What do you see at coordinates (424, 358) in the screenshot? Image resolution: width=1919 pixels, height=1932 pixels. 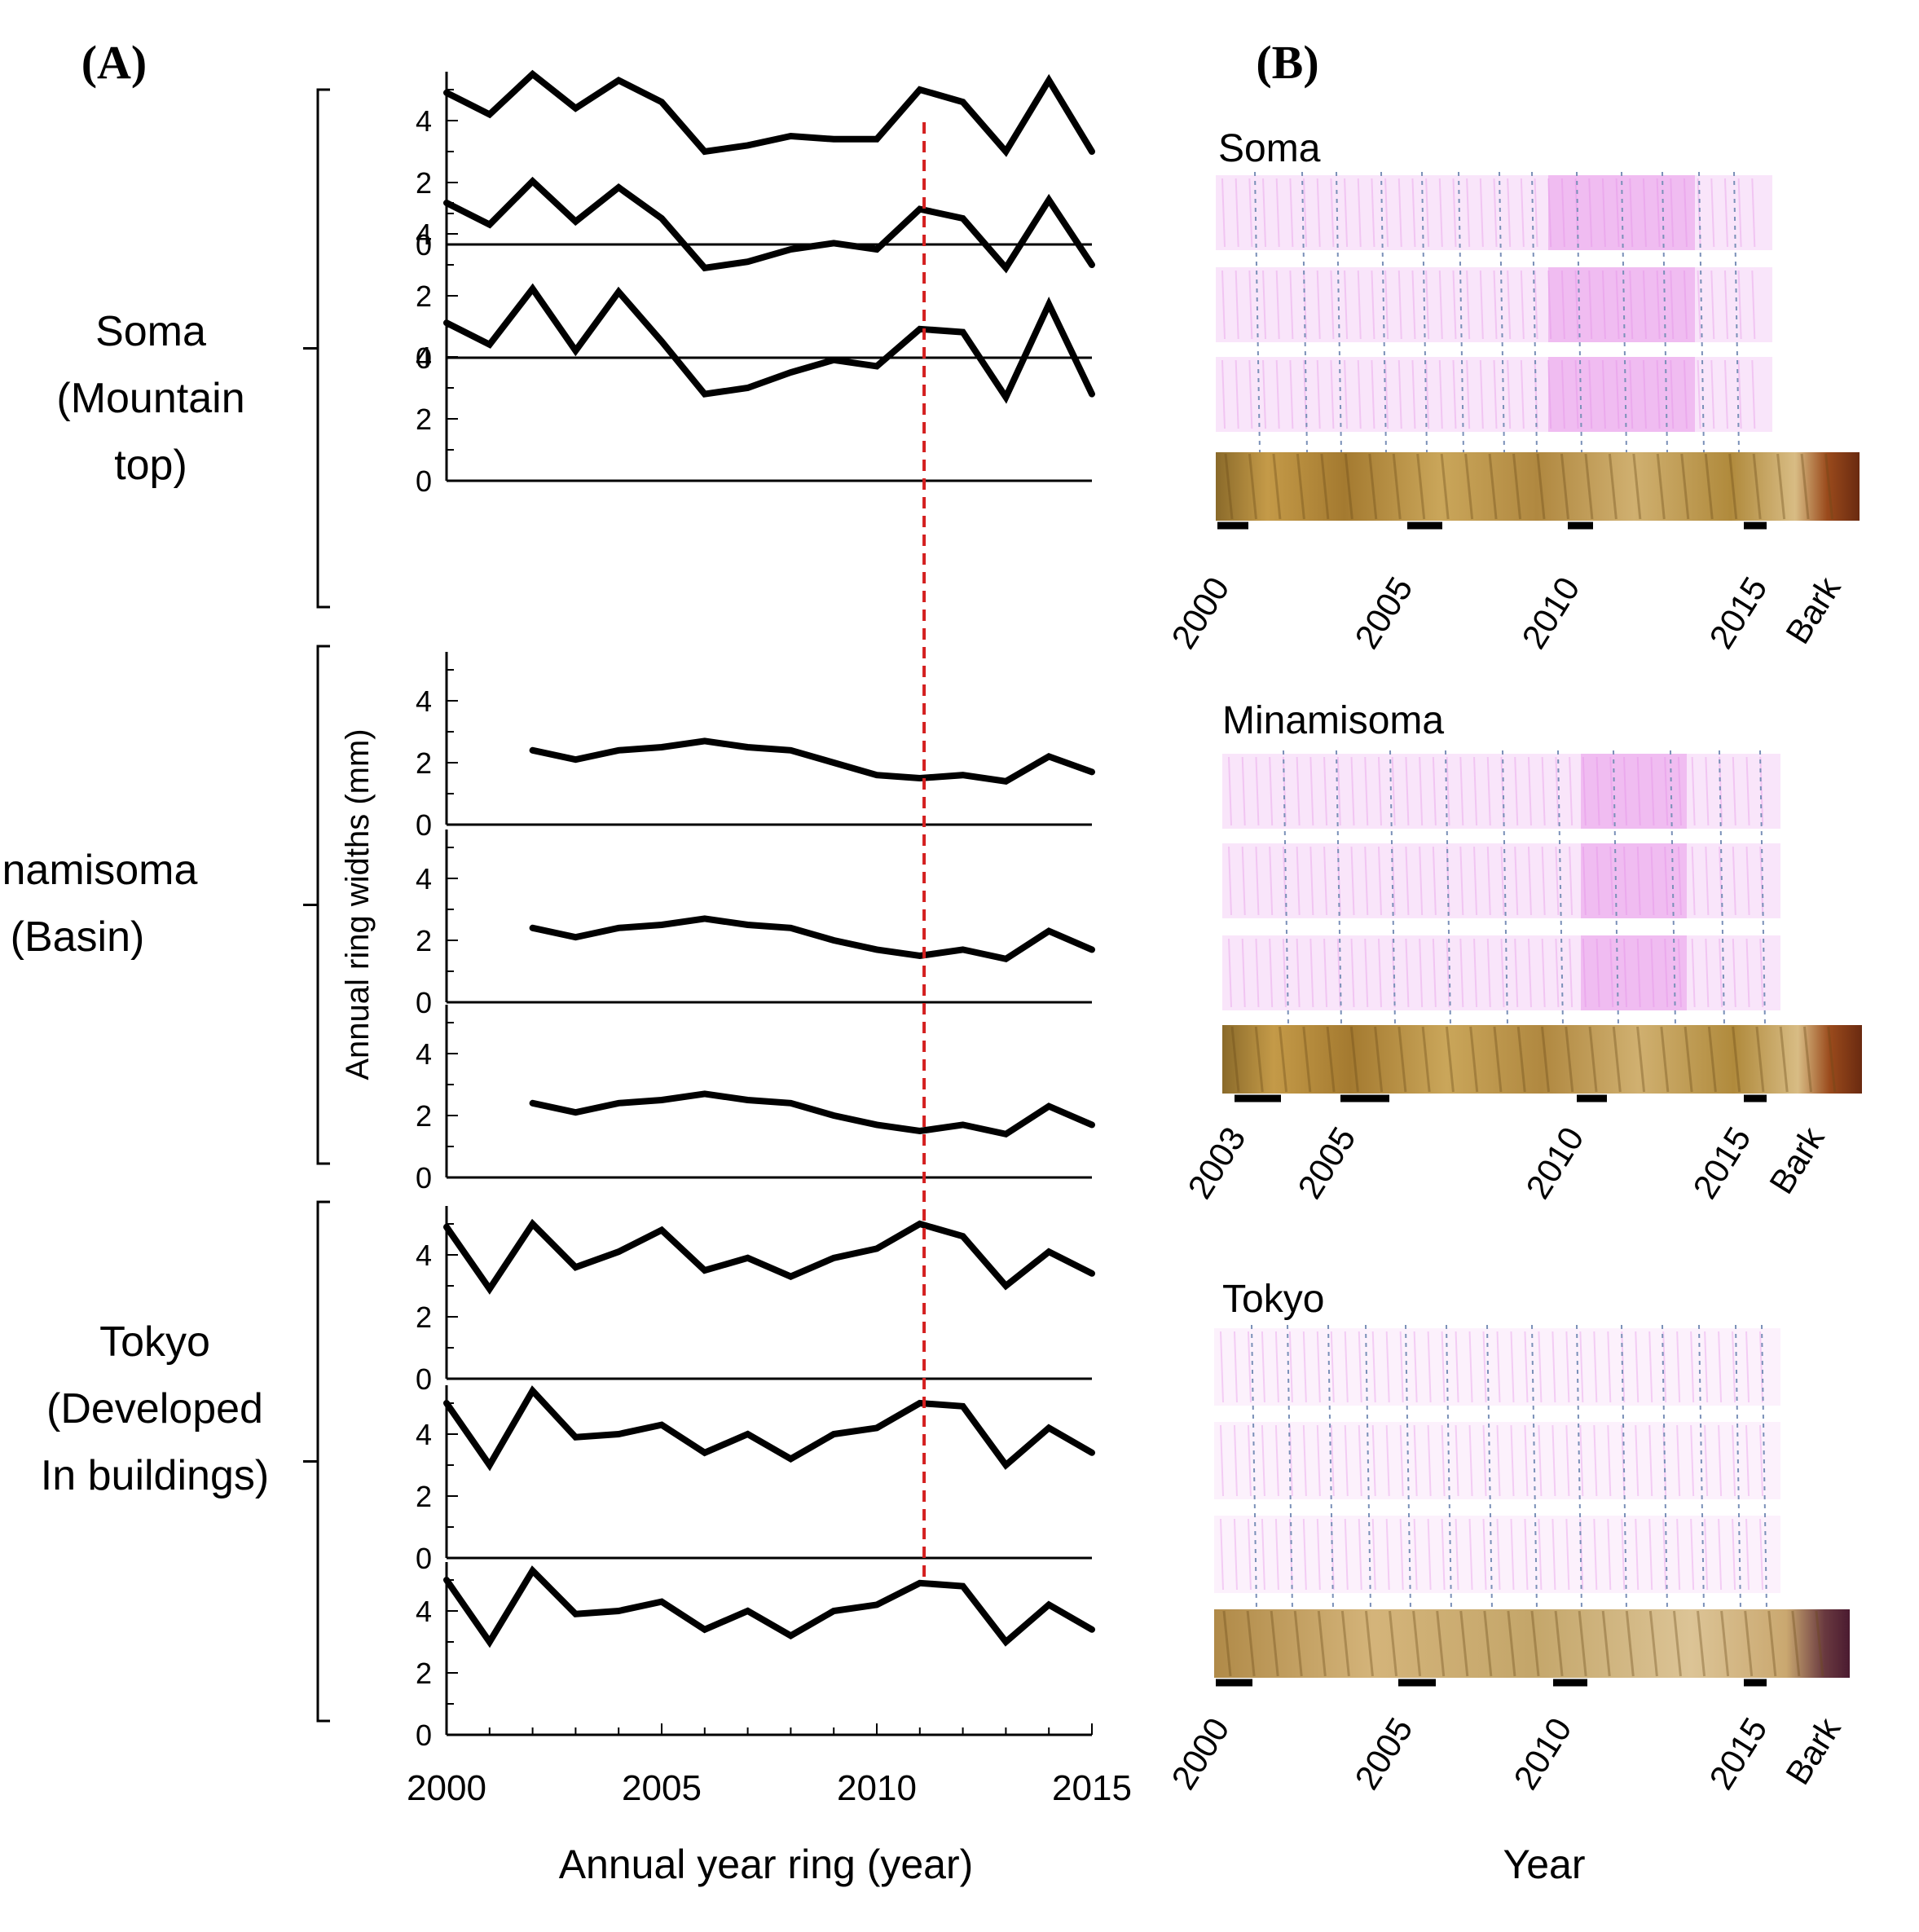 I see `y-tick-label: 0` at bounding box center [424, 358].